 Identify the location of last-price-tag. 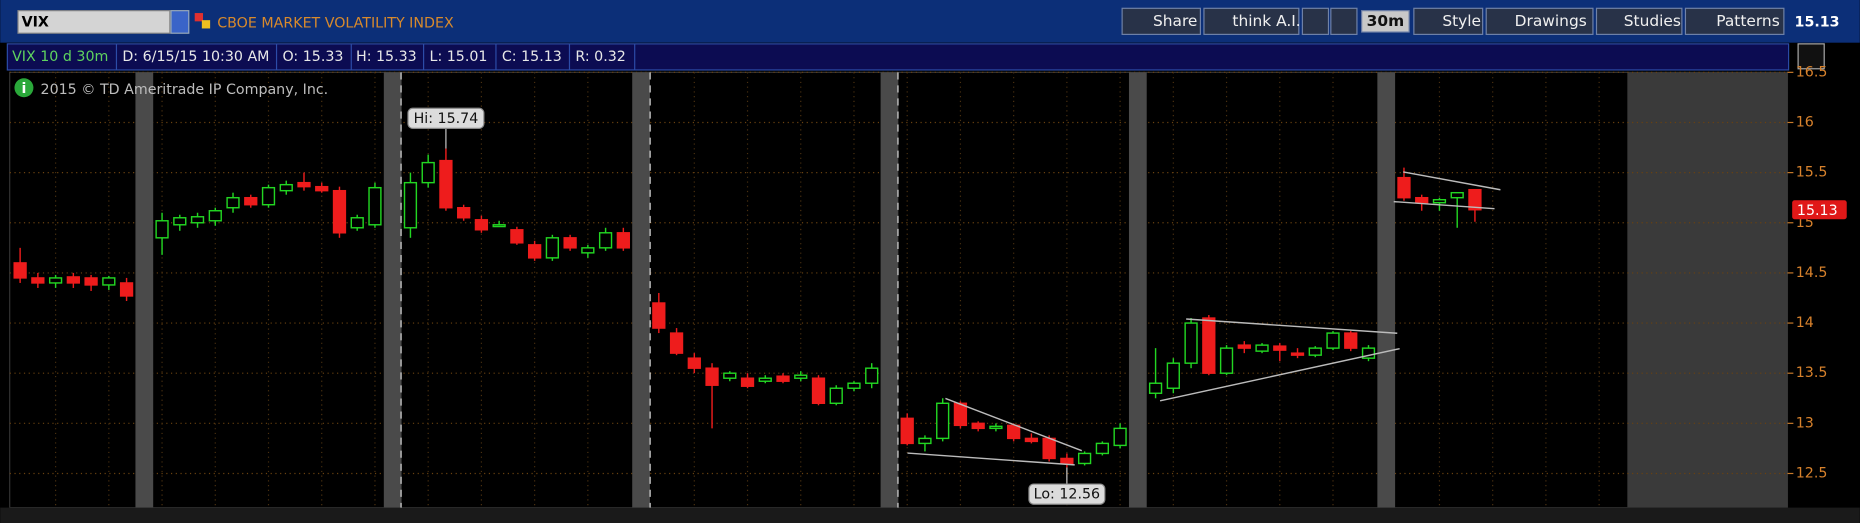
(1819, 210).